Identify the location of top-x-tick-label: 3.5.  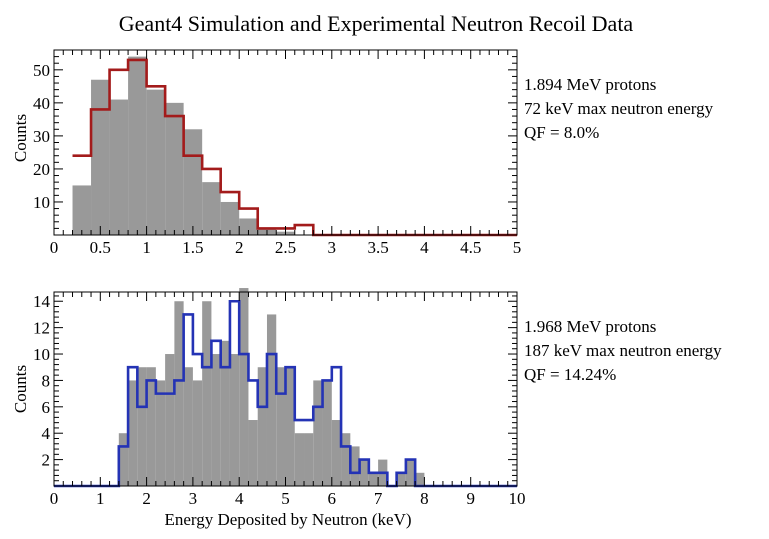
(377, 247).